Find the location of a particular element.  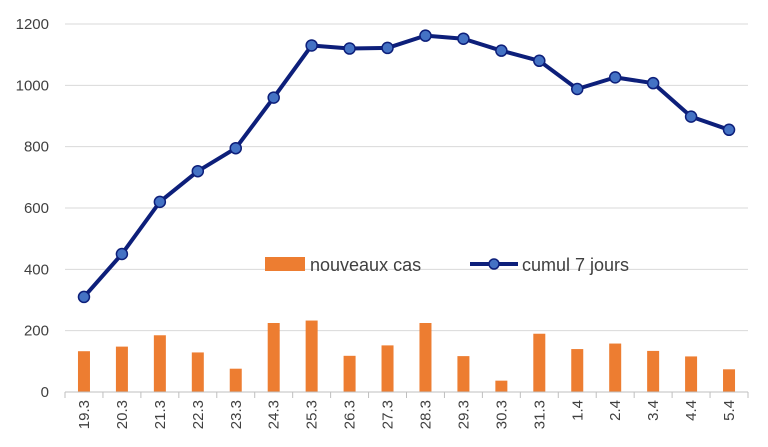

x-tick-label: 29.3 is located at coordinates (463, 414).